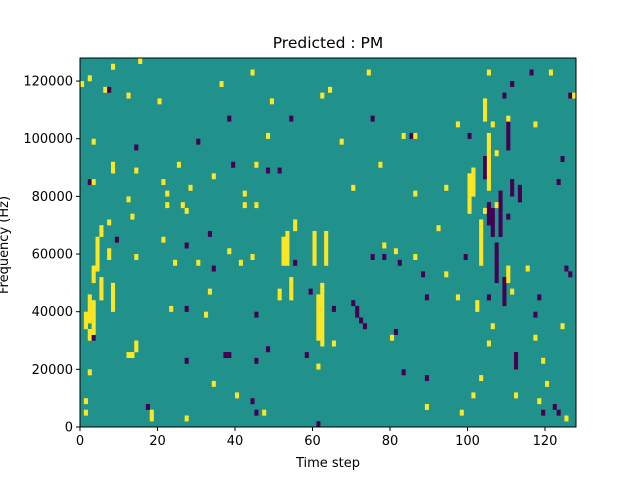 The height and width of the screenshot is (480, 640). What do you see at coordinates (6, 245) in the screenshot?
I see `y-axis-label: Frequency (Hz)` at bounding box center [6, 245].